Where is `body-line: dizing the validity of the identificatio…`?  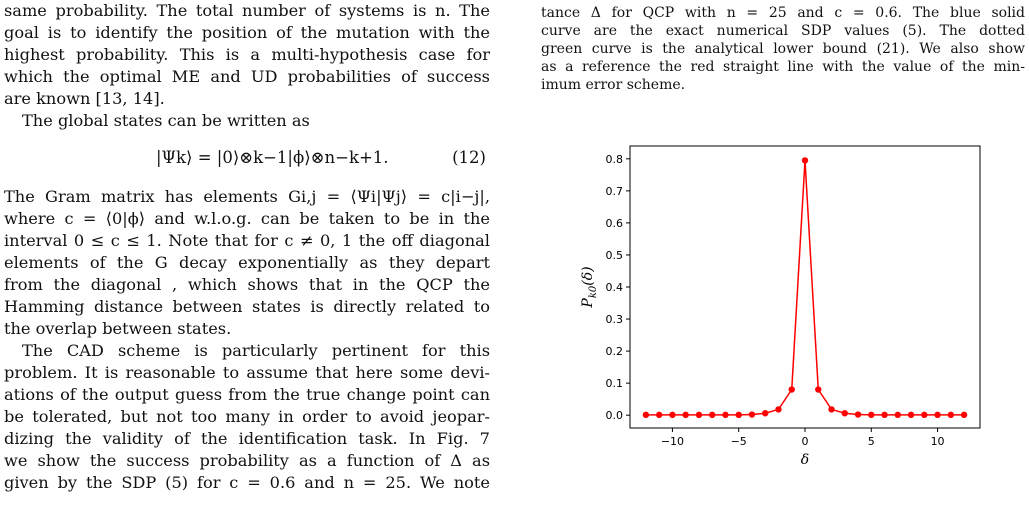 body-line: dizing the validity of the identificatio… is located at coordinates (247, 438).